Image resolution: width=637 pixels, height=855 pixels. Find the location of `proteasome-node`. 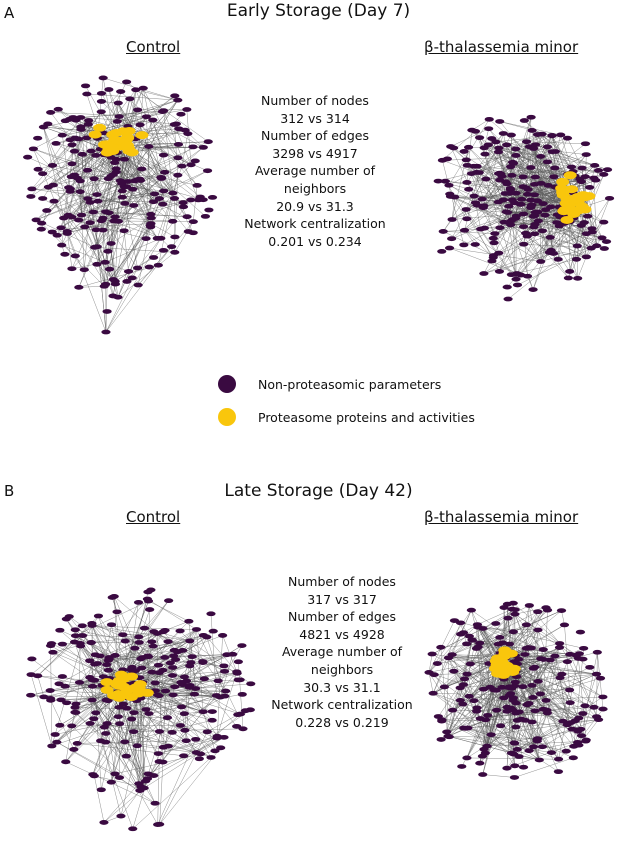

proteasome-node is located at coordinates (107, 144).